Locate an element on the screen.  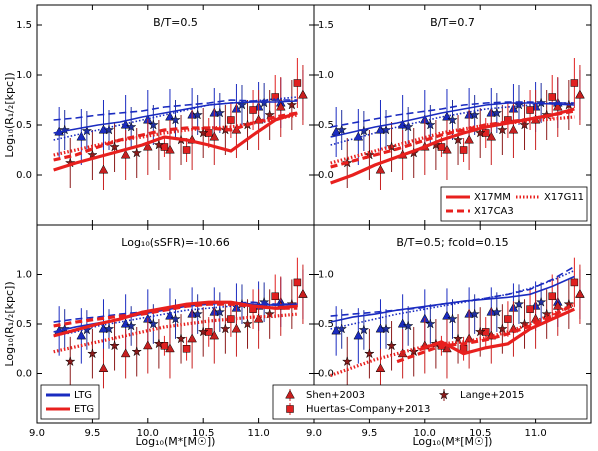
legend-label: X17CA3 is located at coordinates (494, 211).